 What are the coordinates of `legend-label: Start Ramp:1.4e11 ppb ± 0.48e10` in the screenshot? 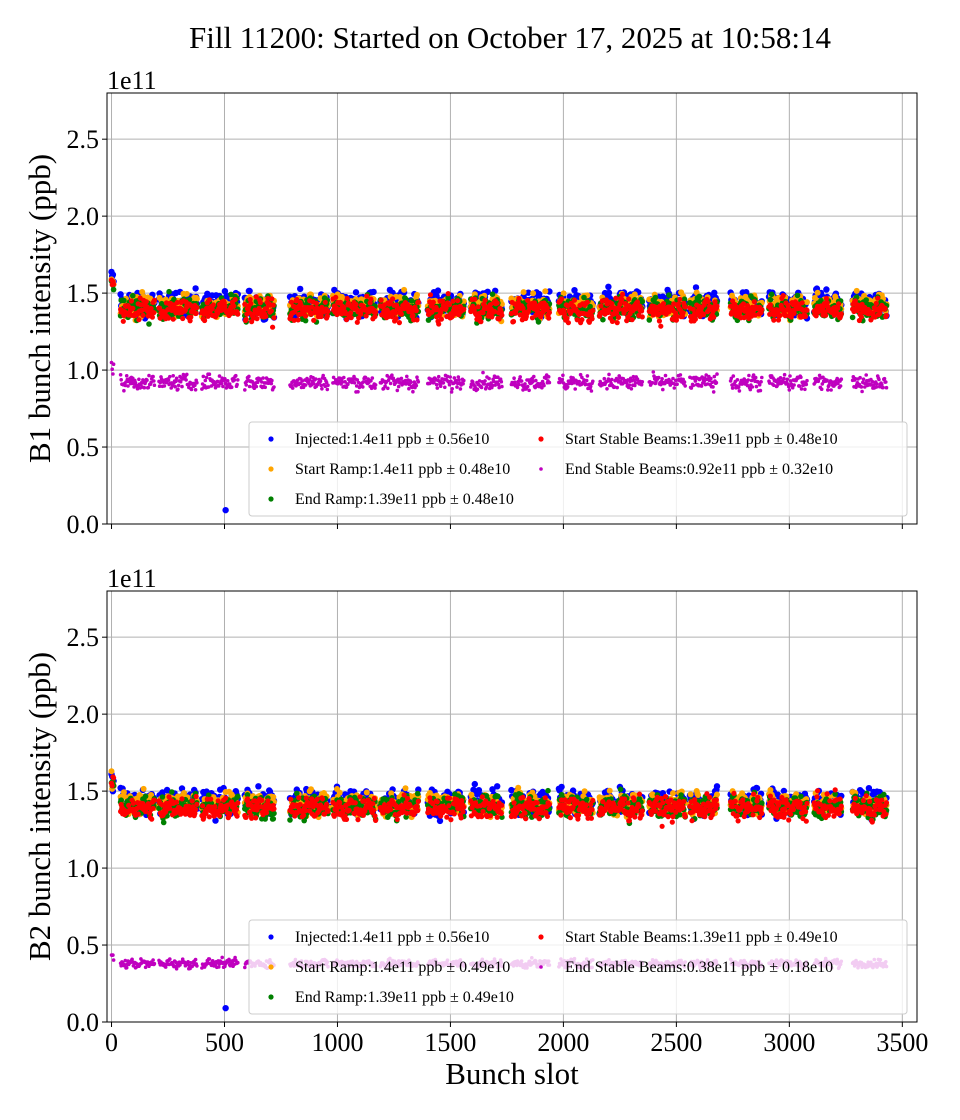 It's located at (402, 469).